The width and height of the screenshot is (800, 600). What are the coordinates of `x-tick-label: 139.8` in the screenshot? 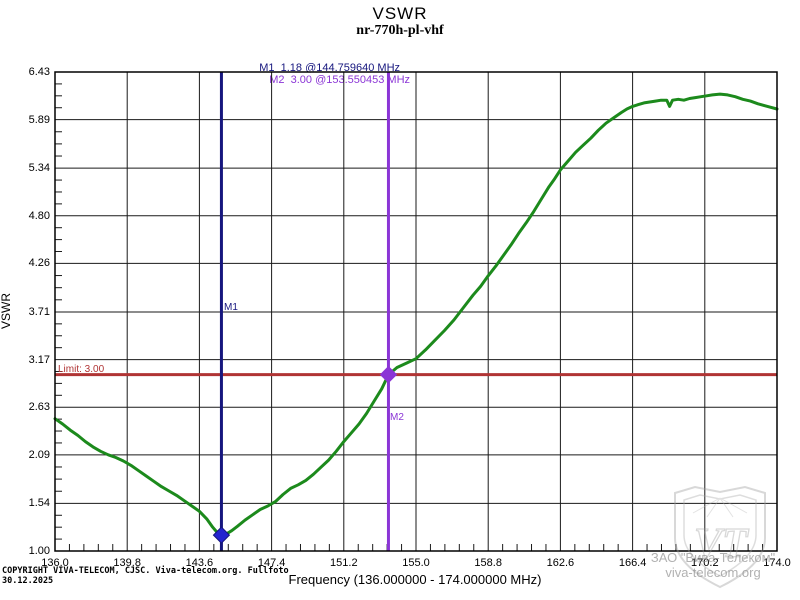 It's located at (127, 563).